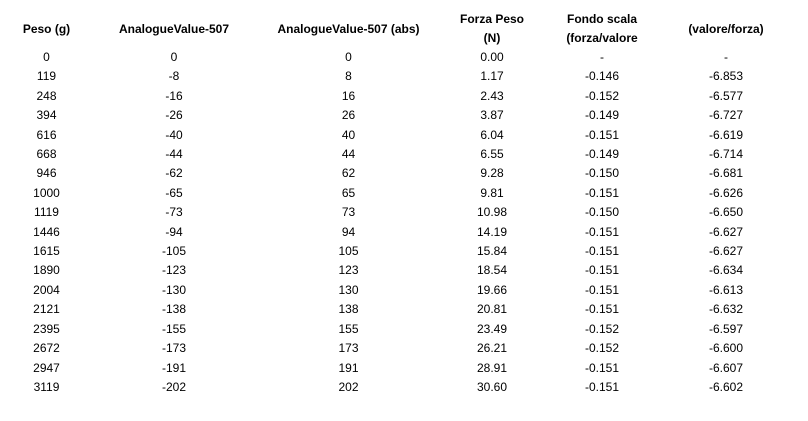 The image size is (808, 421). I want to click on peso-cell: 2004, so click(46, 289).